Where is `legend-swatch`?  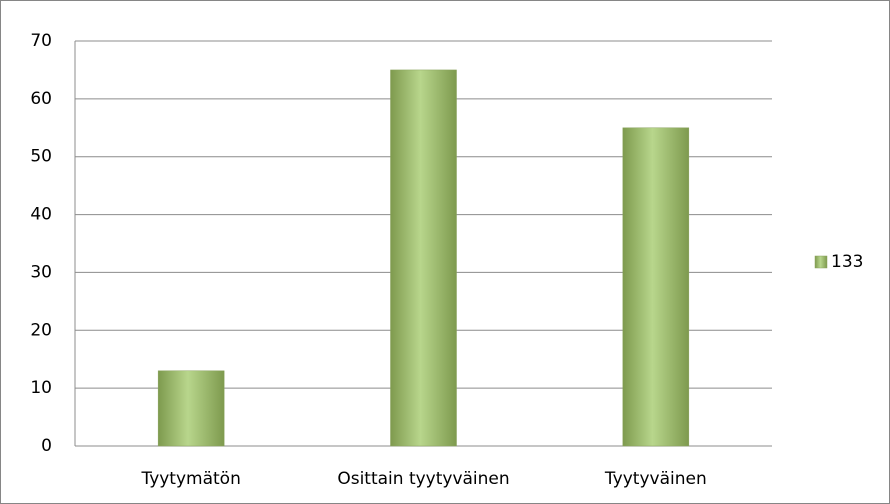
legend-swatch is located at coordinates (821, 262).